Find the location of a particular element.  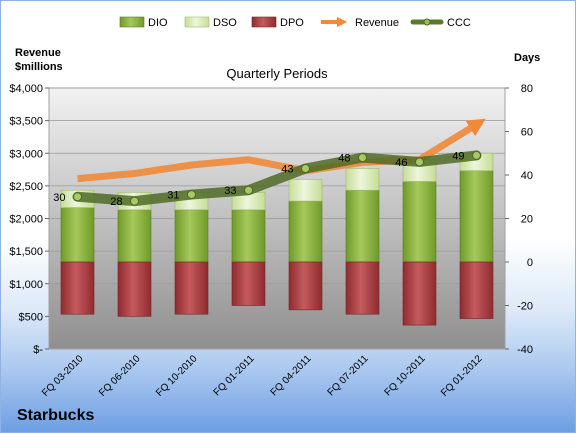

ccc-data-label: 30 is located at coordinates (59, 198).